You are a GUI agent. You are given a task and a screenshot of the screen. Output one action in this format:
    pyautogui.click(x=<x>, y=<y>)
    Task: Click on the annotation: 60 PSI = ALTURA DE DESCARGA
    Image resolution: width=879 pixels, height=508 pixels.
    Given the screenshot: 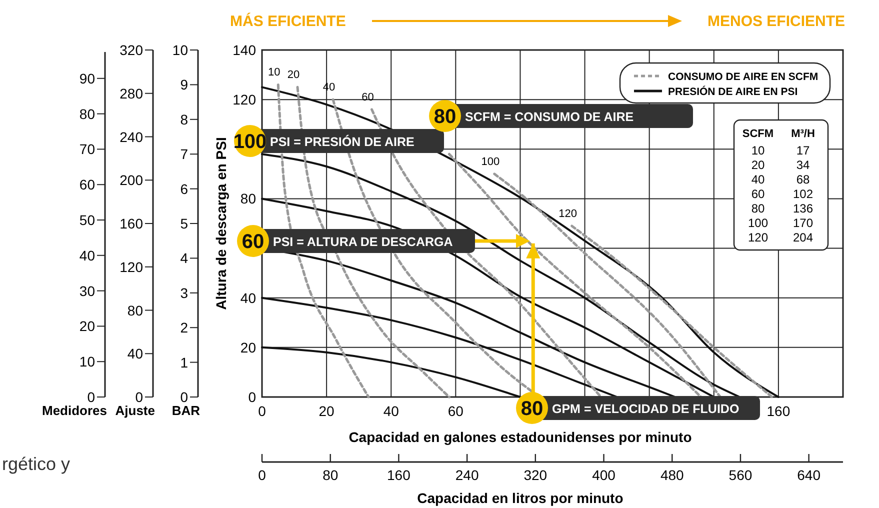 What is the action you would take?
    pyautogui.click(x=347, y=242)
    